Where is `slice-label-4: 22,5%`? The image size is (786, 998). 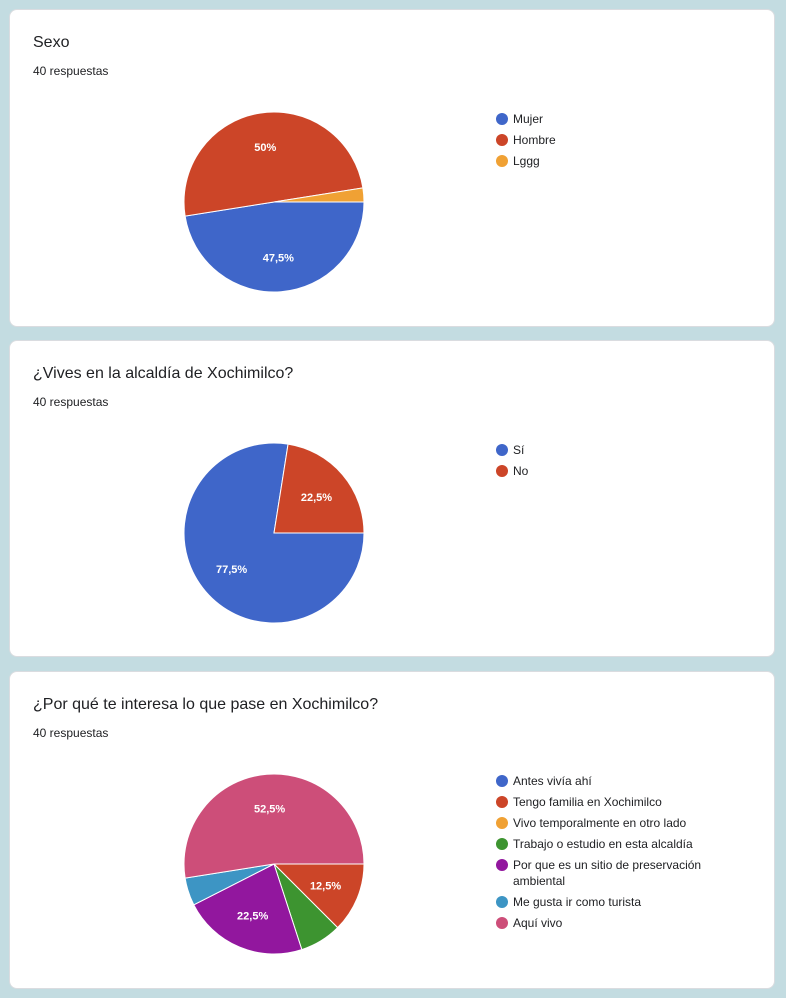
slice-label-4: 22,5% is located at coordinates (252, 917).